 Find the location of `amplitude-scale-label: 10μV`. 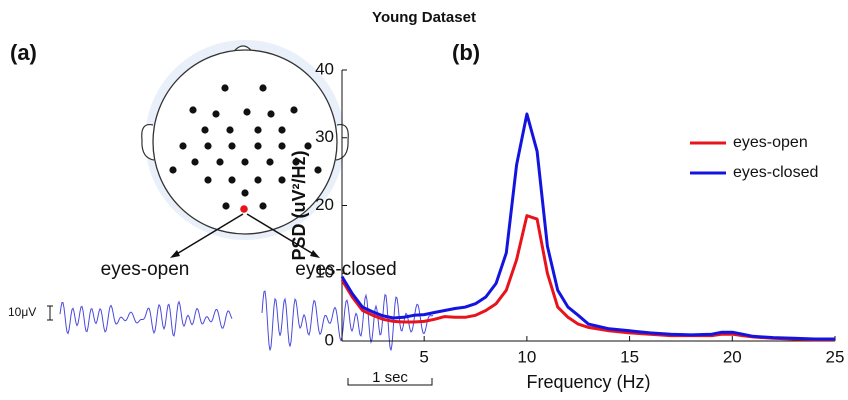

amplitude-scale-label: 10μV is located at coordinates (22, 312).